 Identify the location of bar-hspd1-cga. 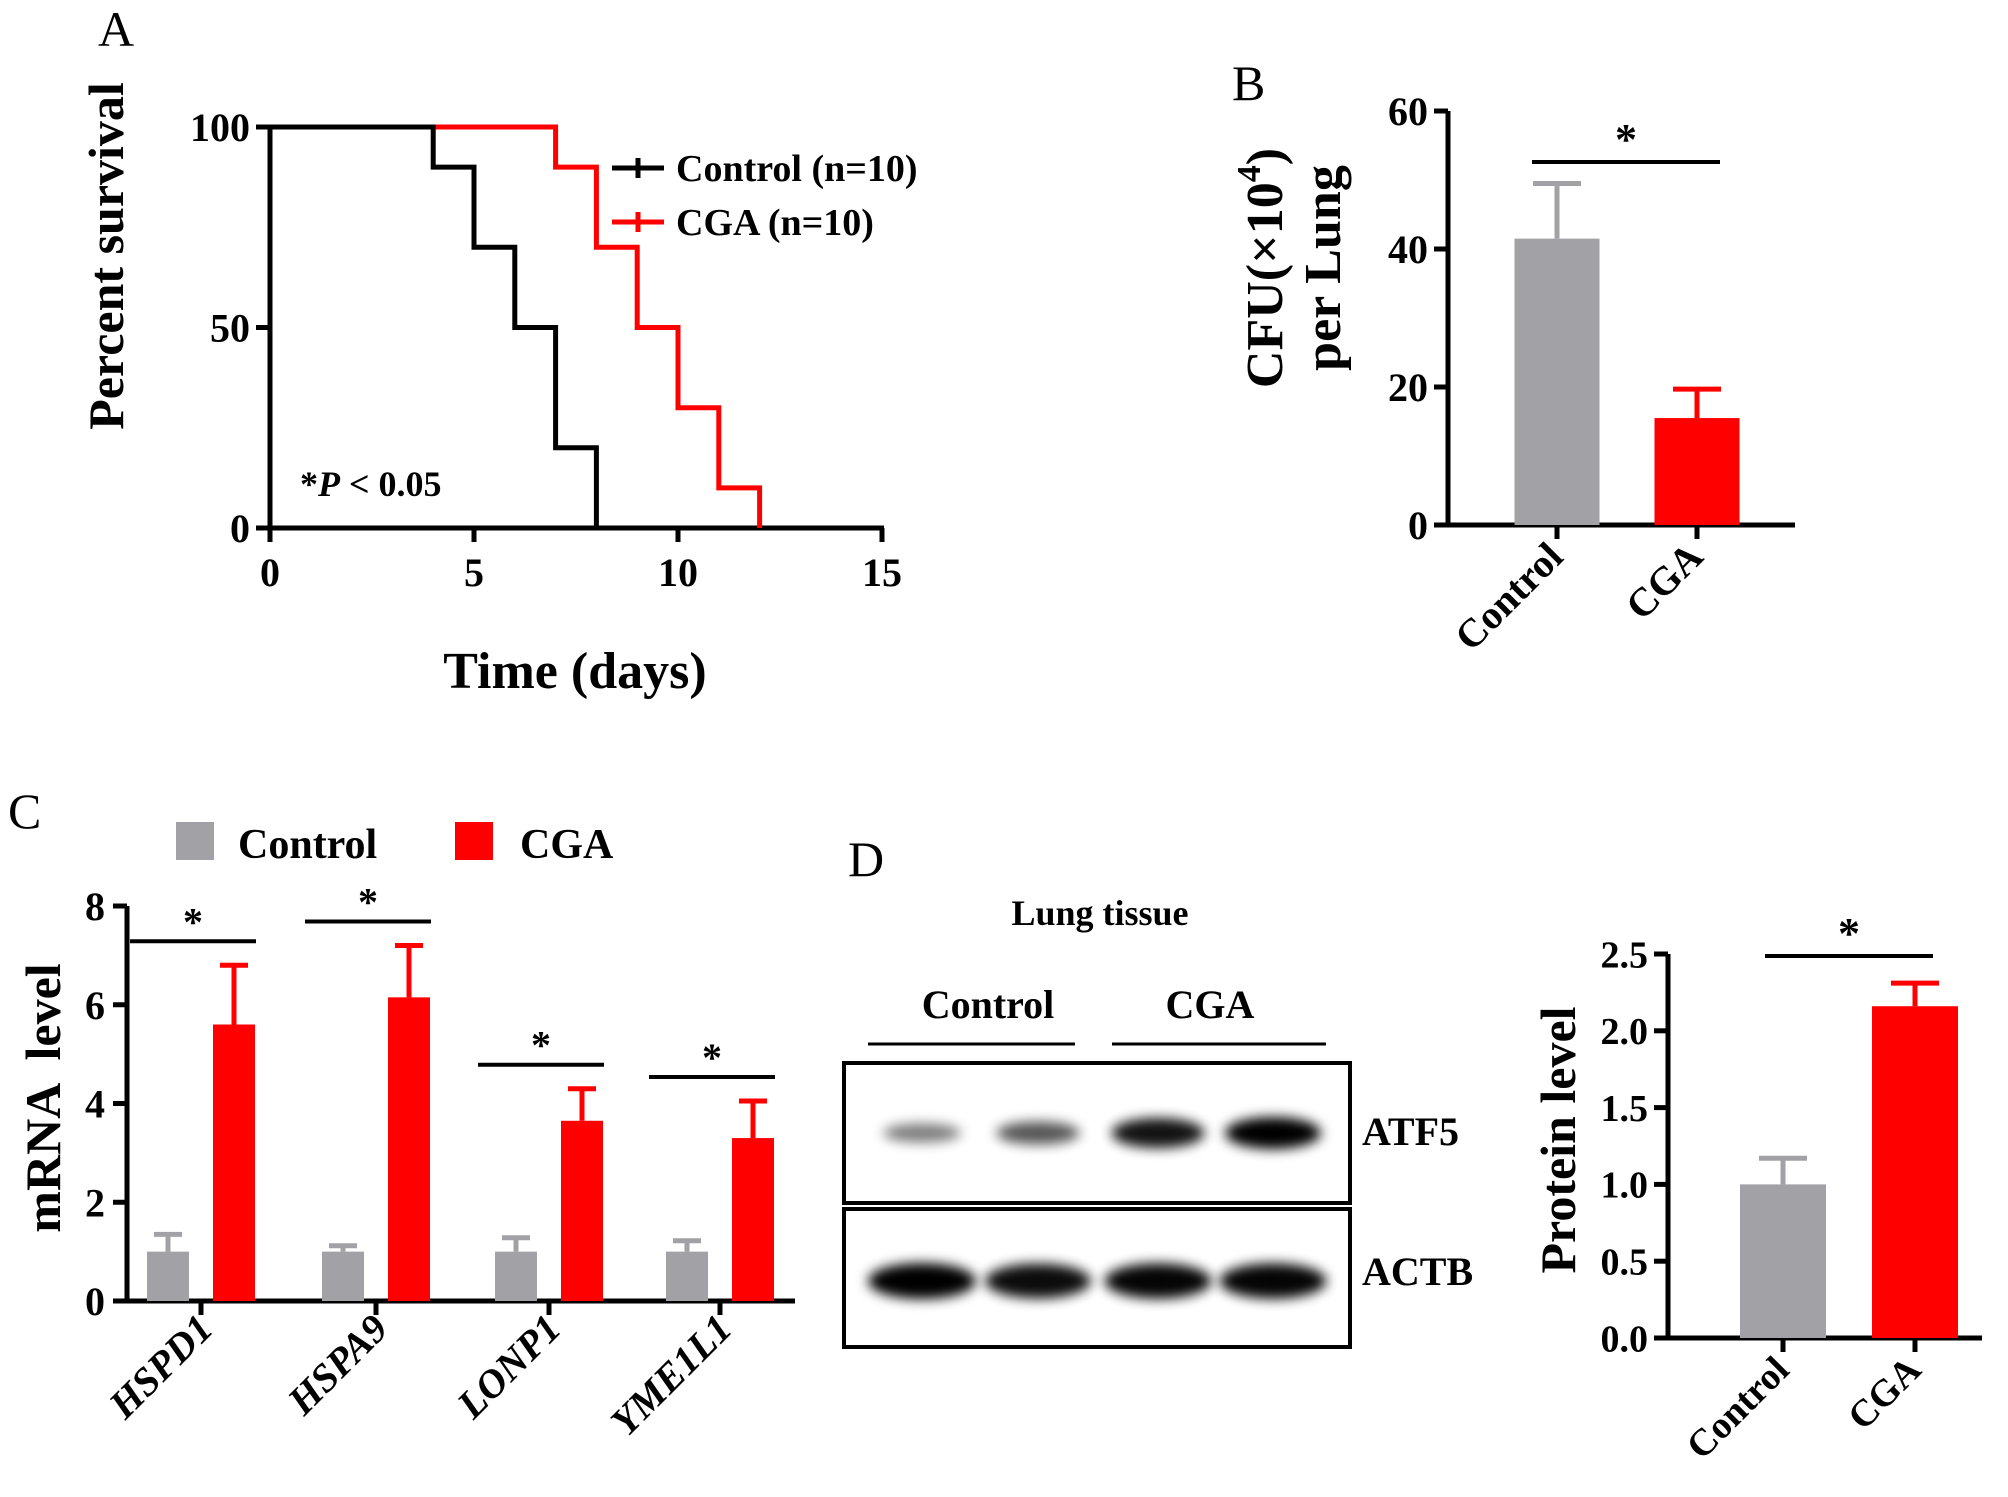
(234, 1162).